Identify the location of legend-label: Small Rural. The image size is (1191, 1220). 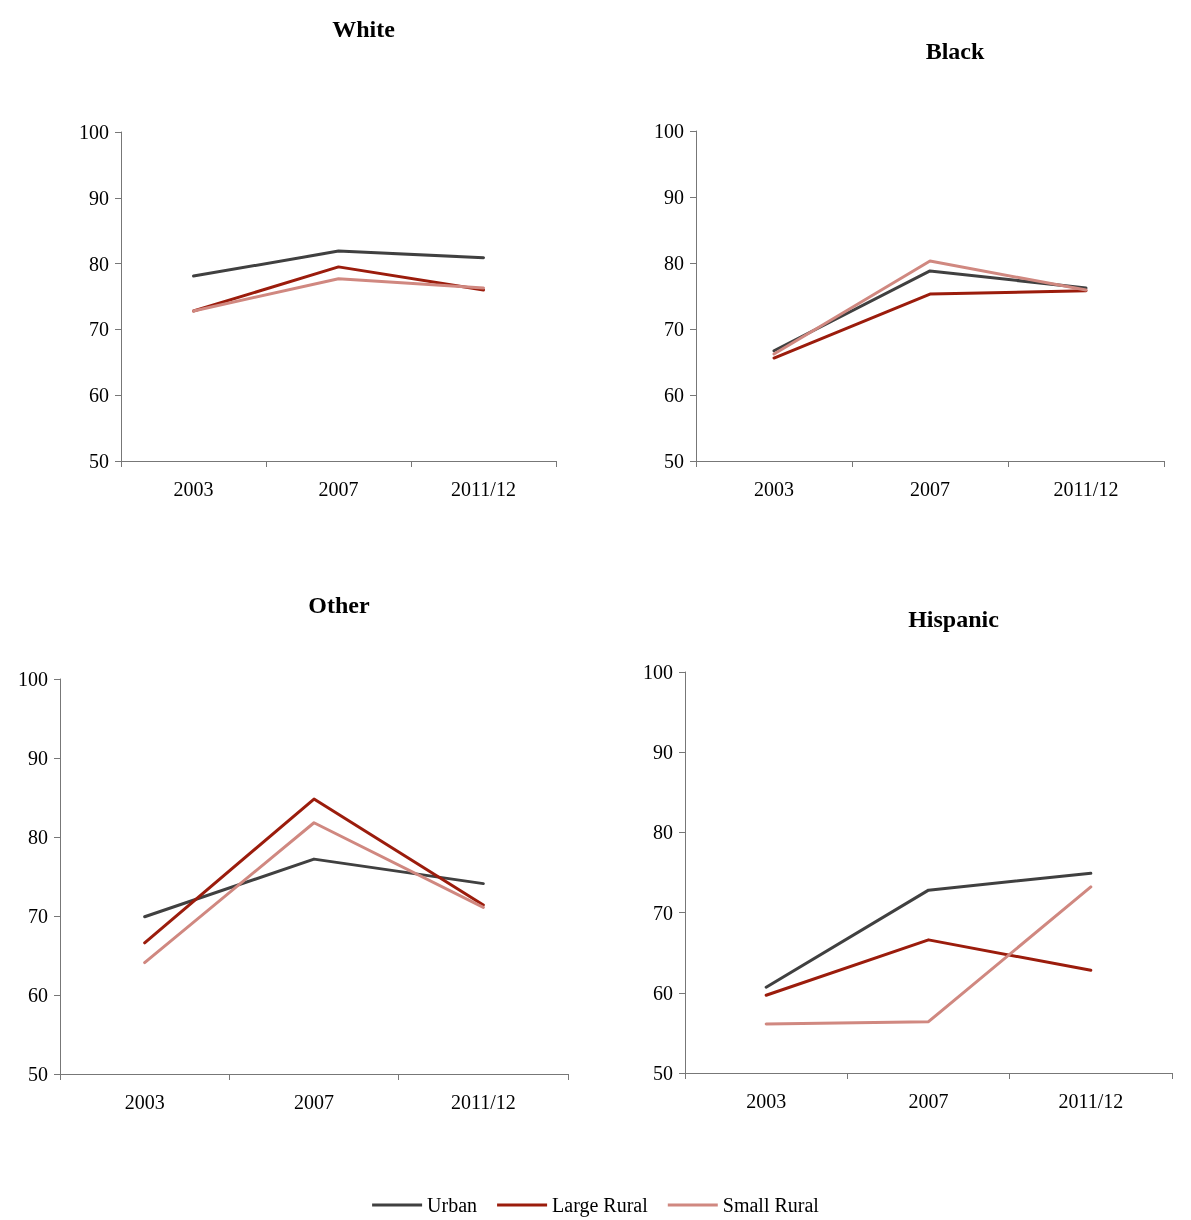
(771, 1205).